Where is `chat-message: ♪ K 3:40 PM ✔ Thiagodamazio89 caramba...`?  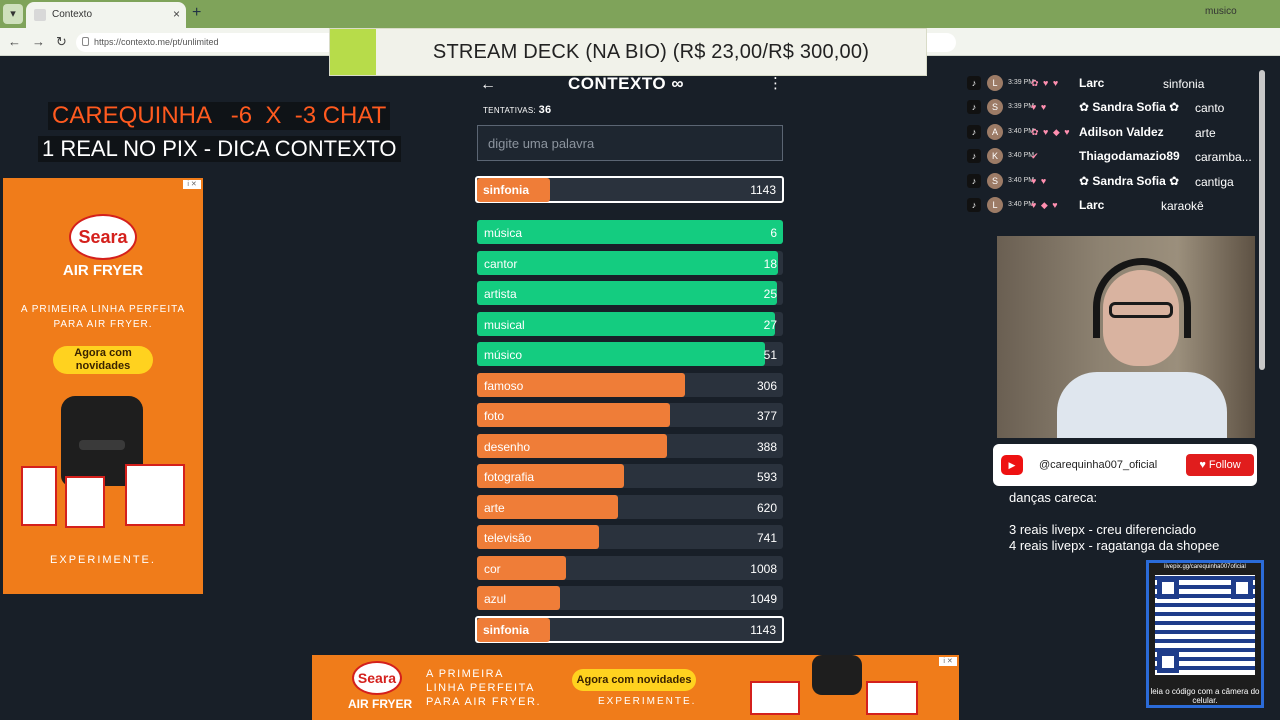
chat-message: ♪ K 3:40 PM ✔ Thiagodamazio89 caramba... is located at coordinates (1110, 157).